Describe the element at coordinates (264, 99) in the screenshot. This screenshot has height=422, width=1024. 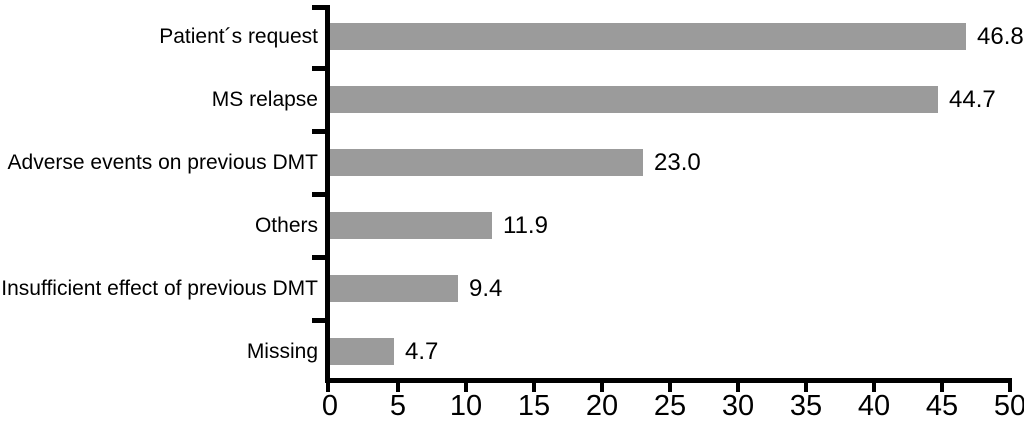
I see `category-label: MS relapse` at that location.